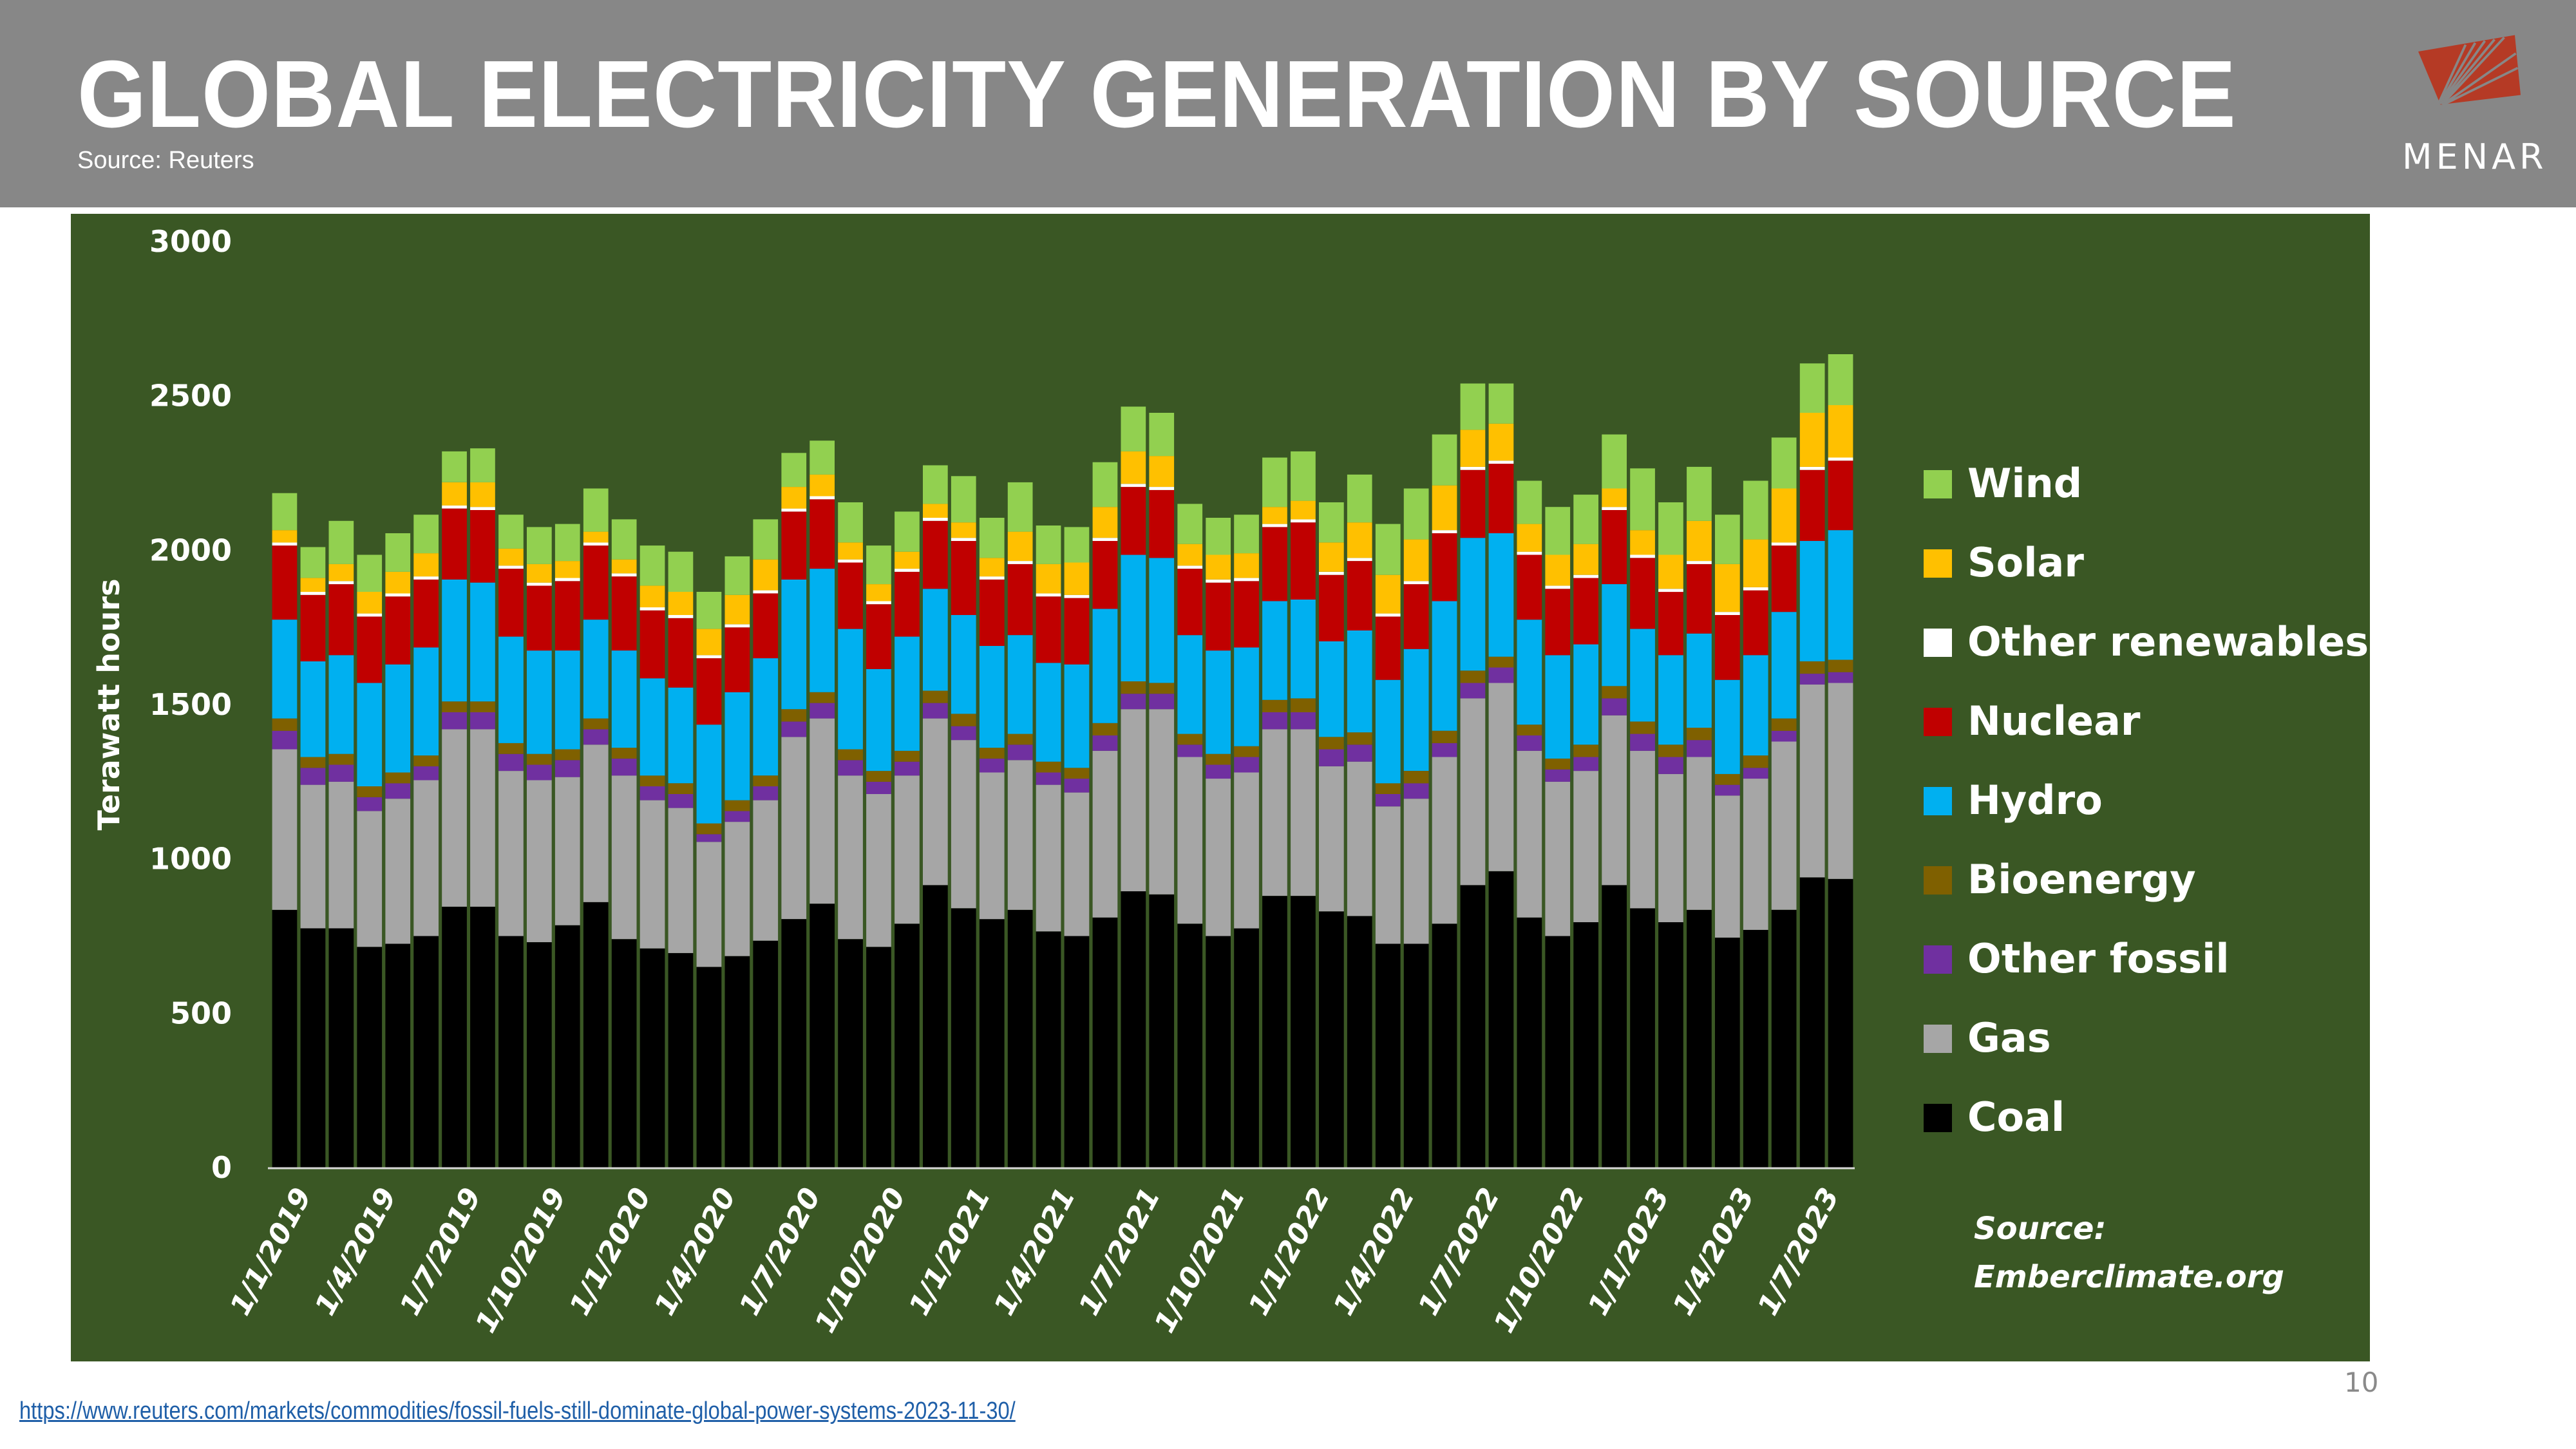 The height and width of the screenshot is (1449, 2576). Describe the element at coordinates (2469, 70) in the screenshot. I see `menar-logo-icon` at that location.